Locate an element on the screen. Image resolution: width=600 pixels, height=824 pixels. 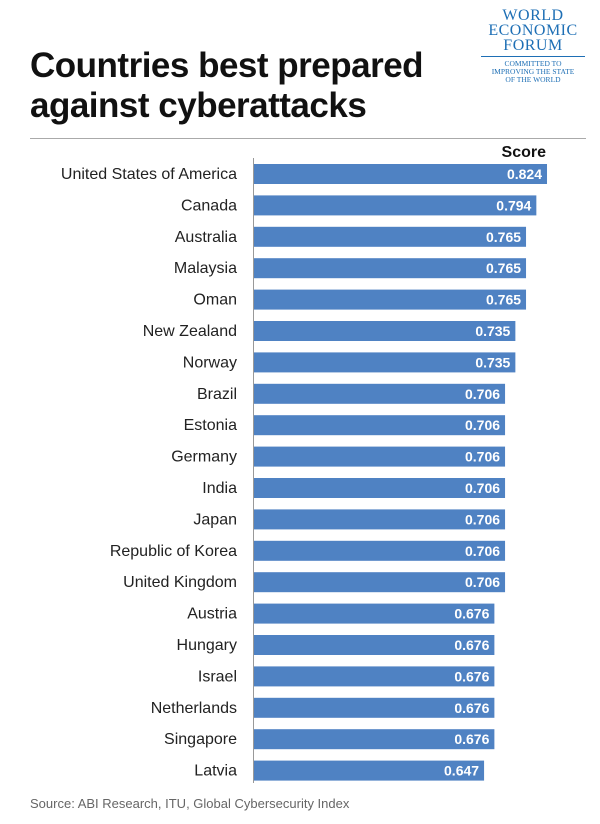
bar-value-label: 0.794 is located at coordinates (513, 205).